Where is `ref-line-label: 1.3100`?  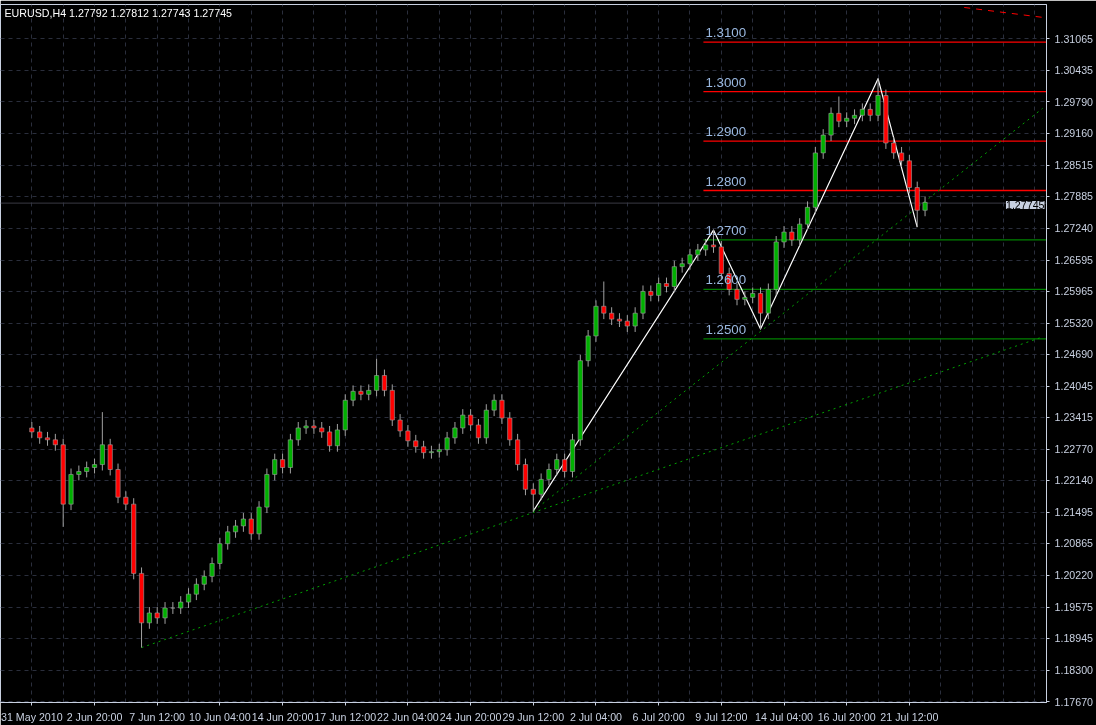 ref-line-label: 1.3100 is located at coordinates (726, 33).